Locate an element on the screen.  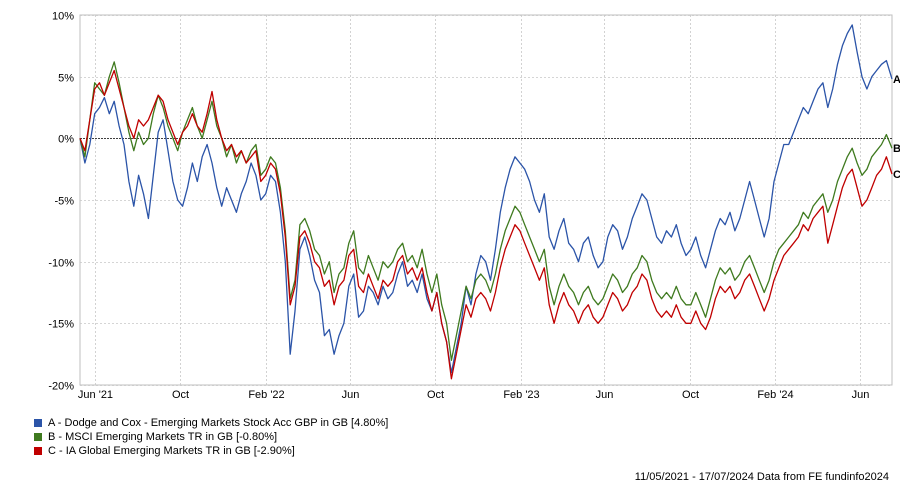
y-tick-label: -5% is located at coordinates (64, 202).